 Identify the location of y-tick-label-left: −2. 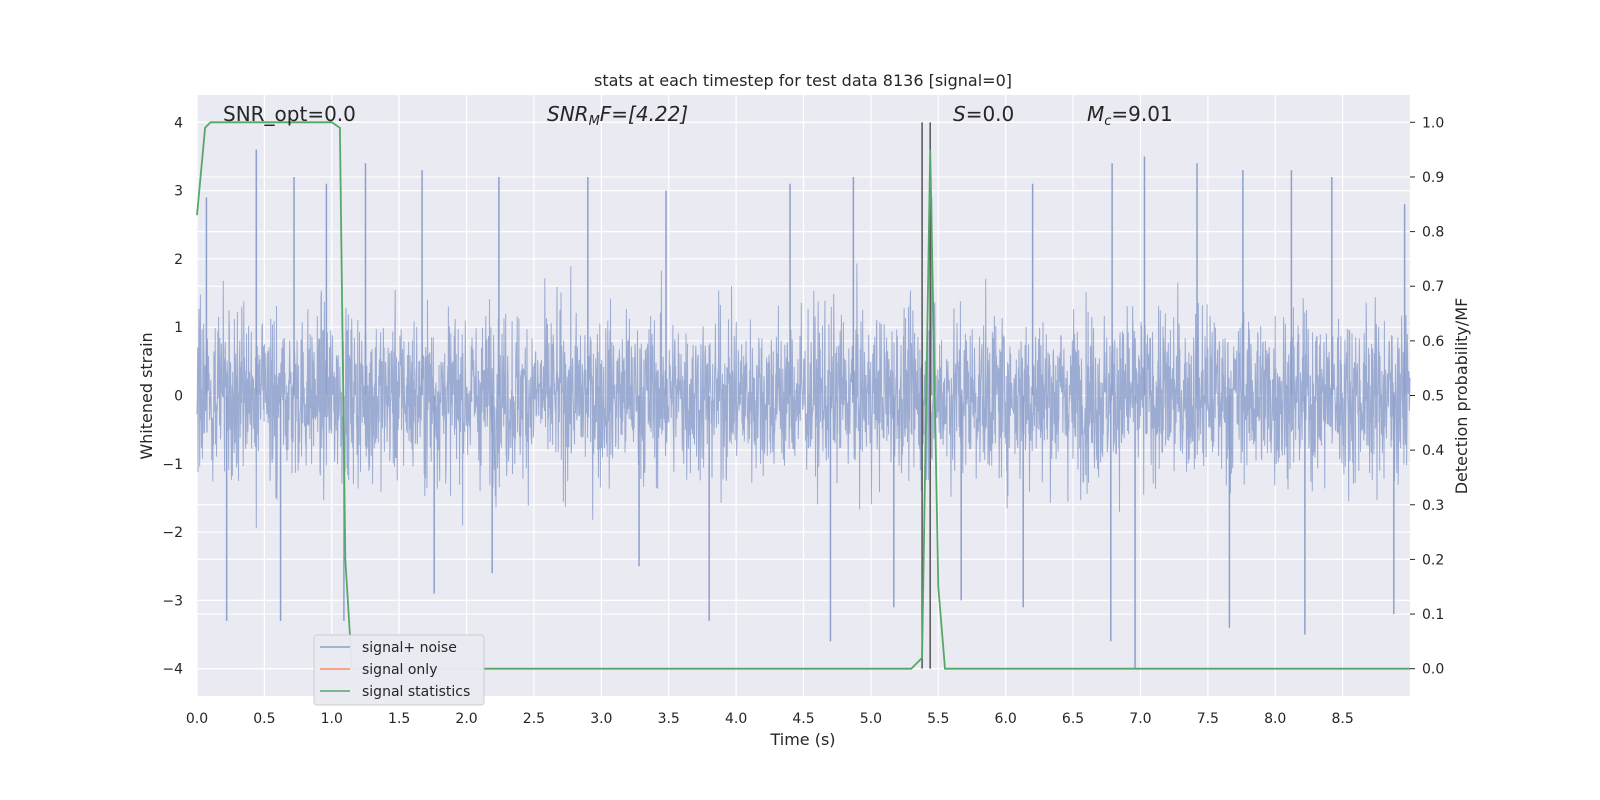
(172, 533).